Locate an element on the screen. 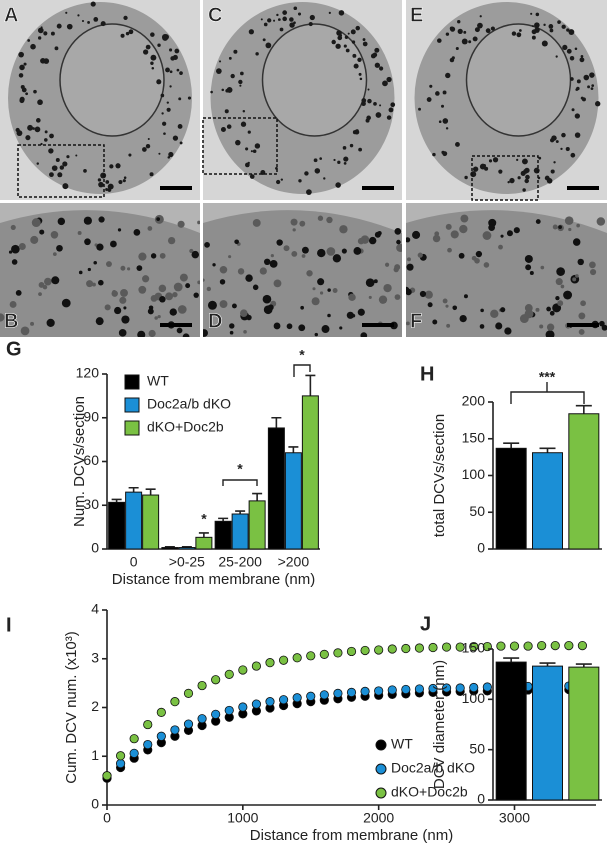  micrograph is located at coordinates (506, 100).